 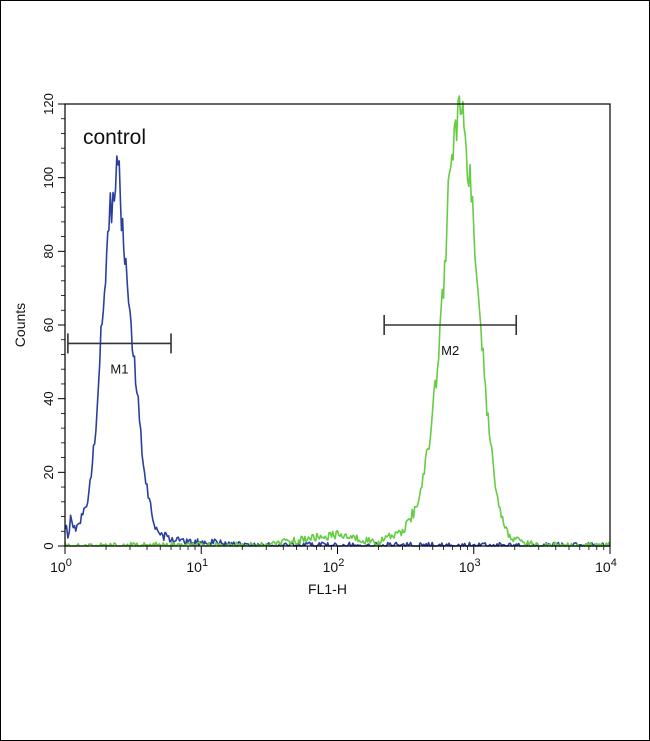 What do you see at coordinates (334, 566) in the screenshot?
I see `x-tick-label: 10²` at bounding box center [334, 566].